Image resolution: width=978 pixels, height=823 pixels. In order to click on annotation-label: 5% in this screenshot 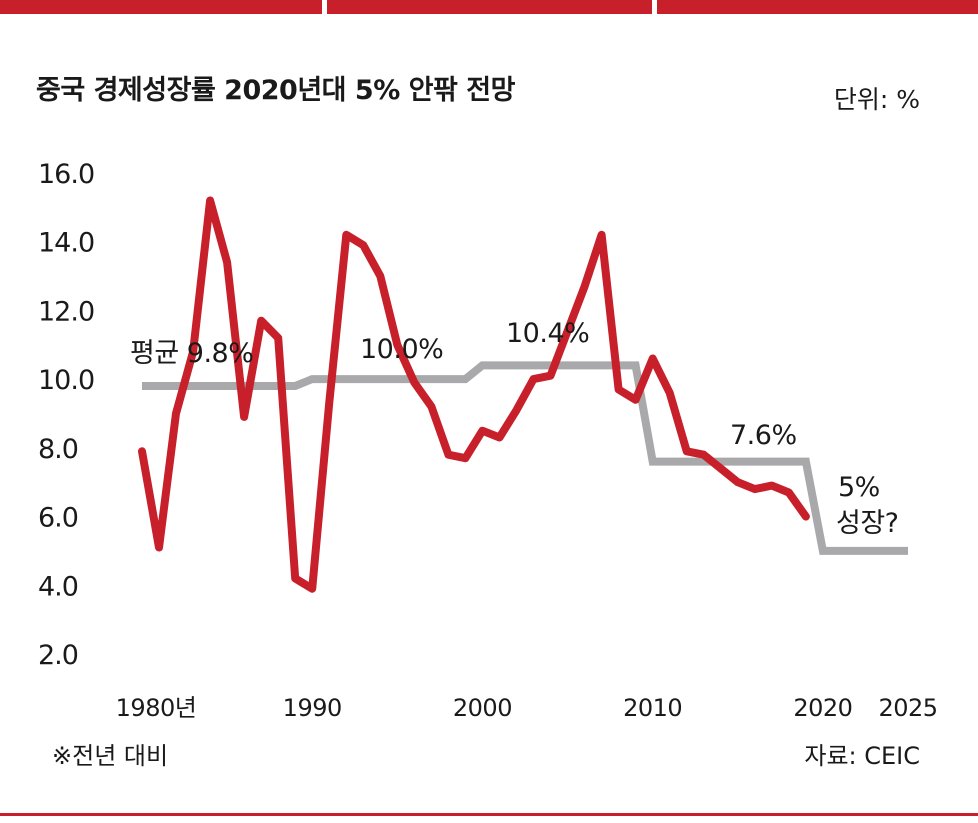, I will do `click(859, 487)`.